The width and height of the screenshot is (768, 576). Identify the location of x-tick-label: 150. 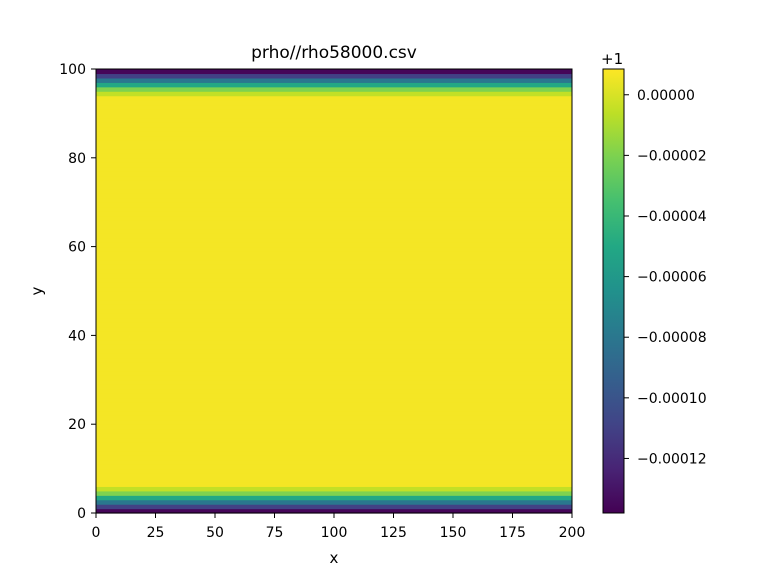
(453, 533).